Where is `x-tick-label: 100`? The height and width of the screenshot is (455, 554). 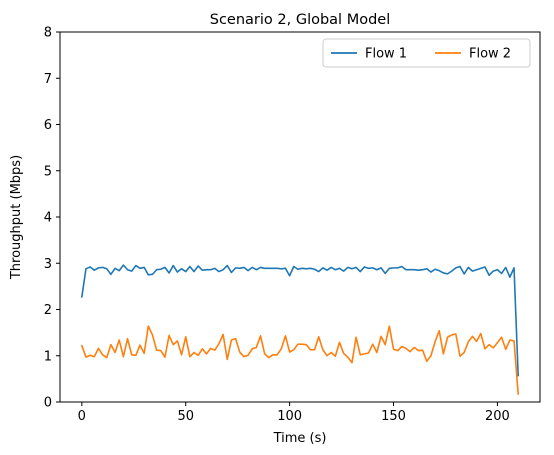
x-tick-label: 100 is located at coordinates (289, 416).